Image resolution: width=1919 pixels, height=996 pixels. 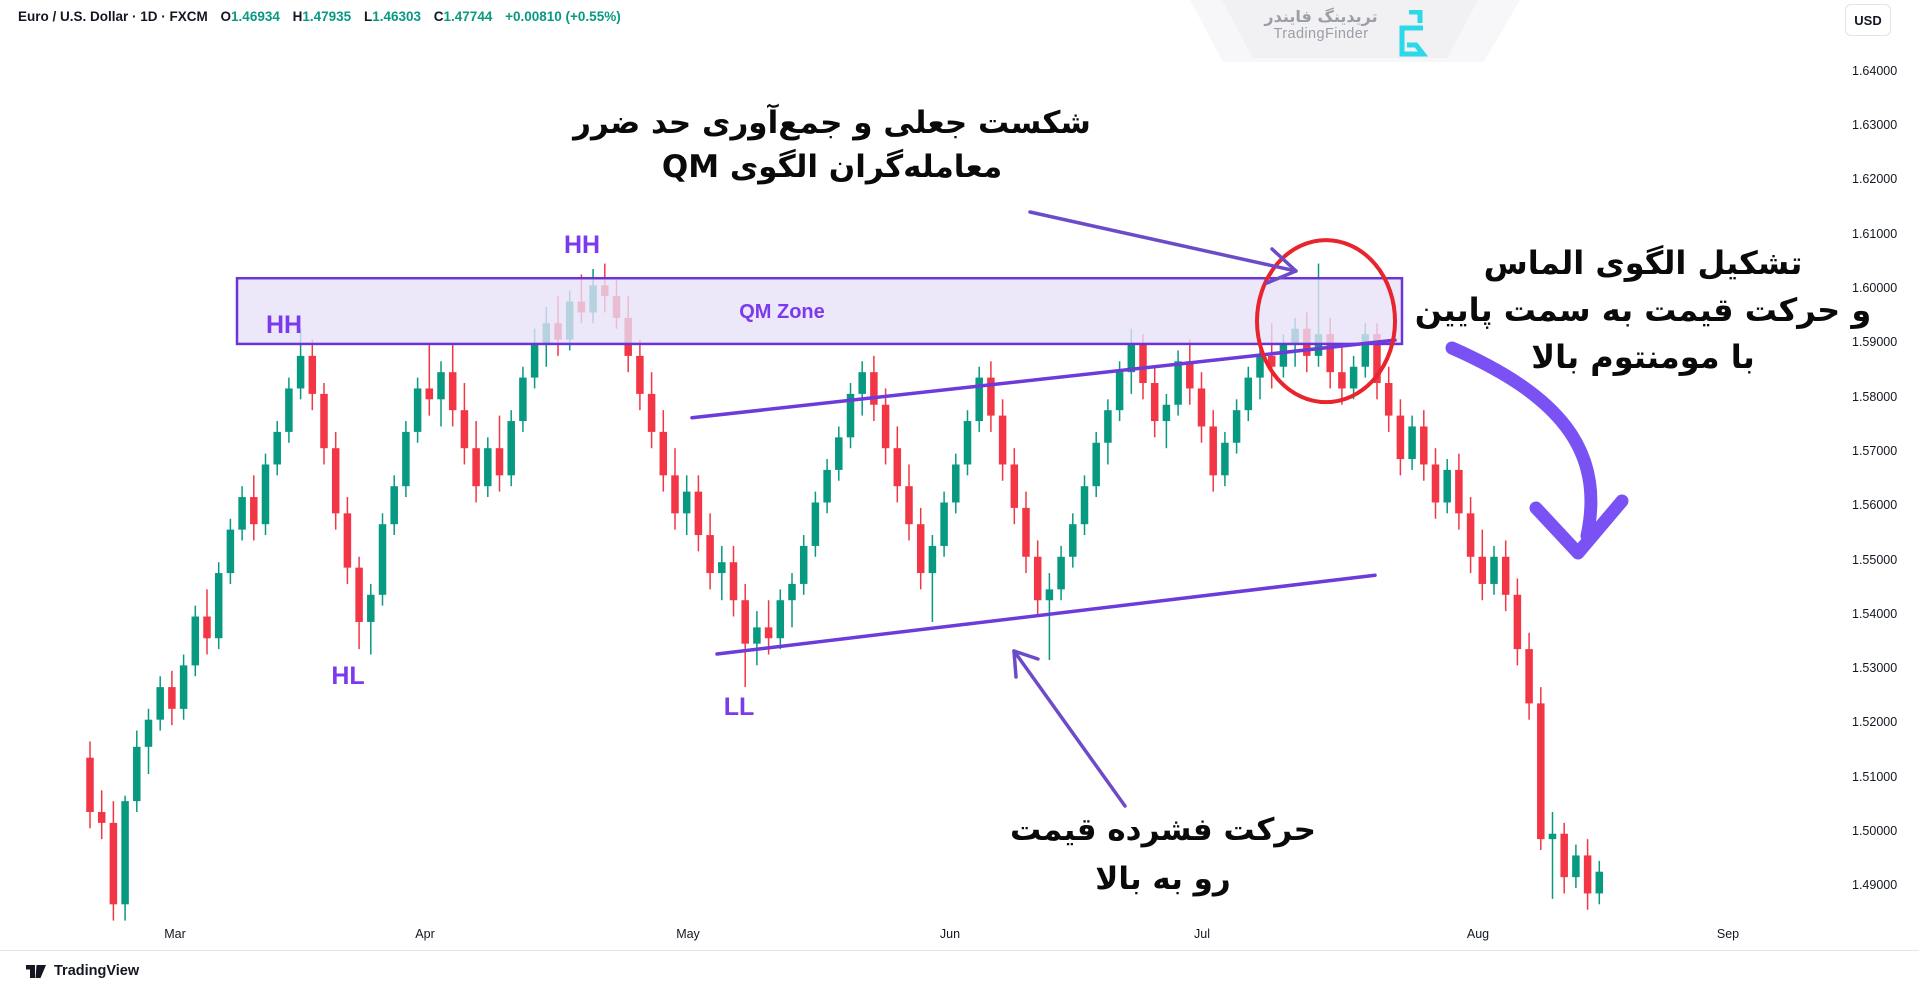 What do you see at coordinates (1875, 776) in the screenshot?
I see `price-tick: 1.51000` at bounding box center [1875, 776].